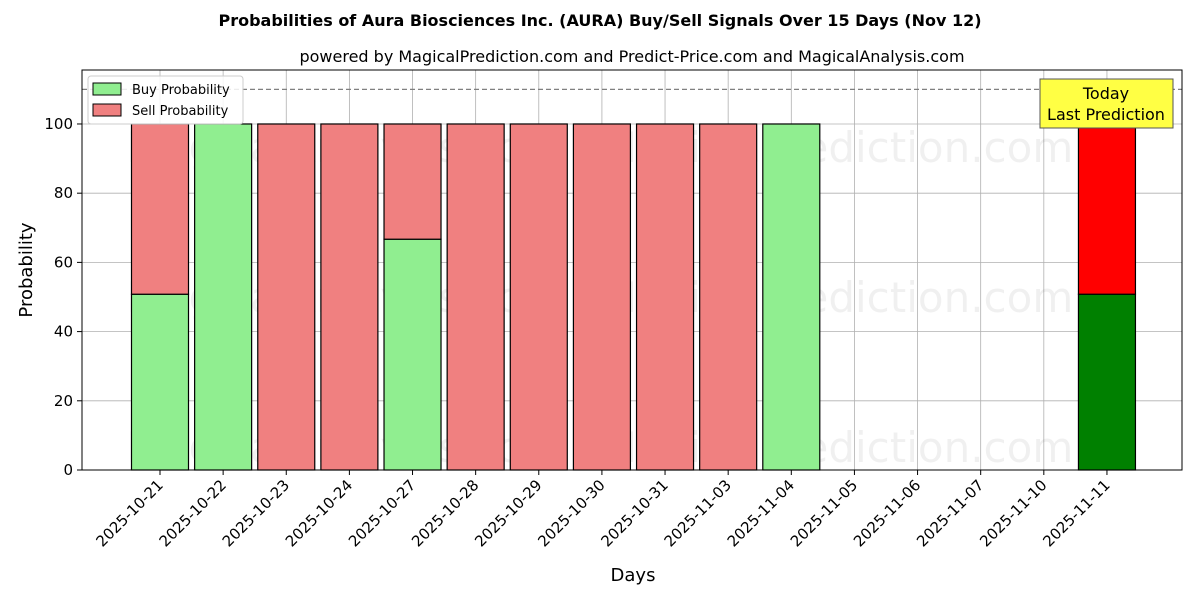 The width and height of the screenshot is (1200, 600). What do you see at coordinates (68, 470) in the screenshot?
I see `y-tick-label: 0` at bounding box center [68, 470].